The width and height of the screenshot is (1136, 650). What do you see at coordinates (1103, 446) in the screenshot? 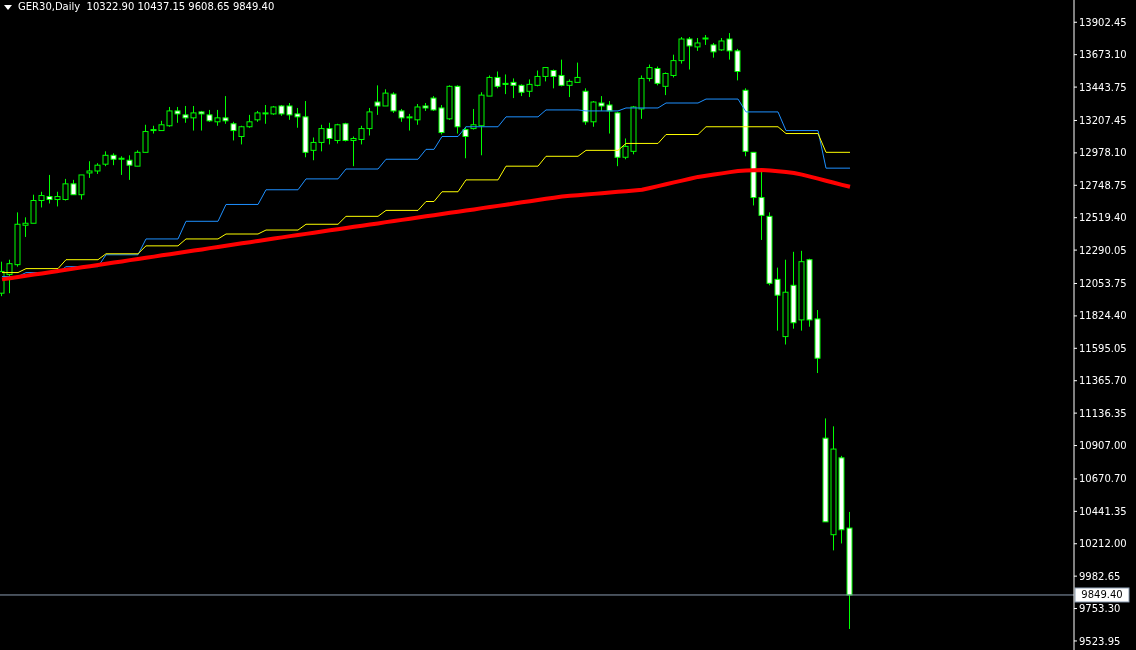
I see `y-tick-label: 10907.00` at bounding box center [1103, 446].